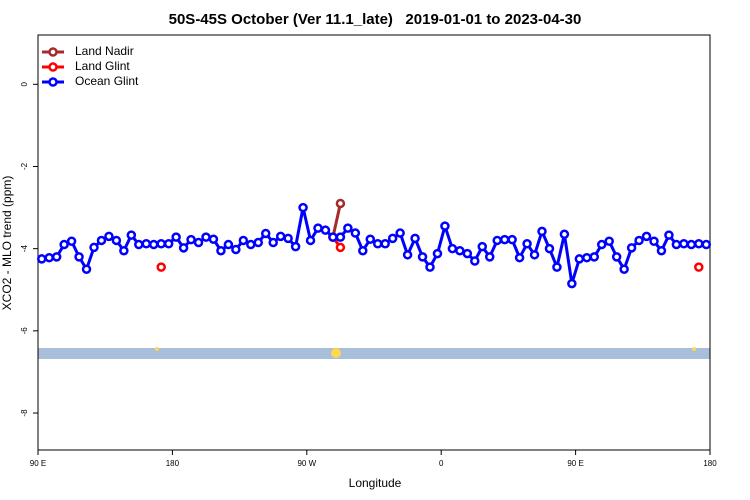 The height and width of the screenshot is (500, 750). What do you see at coordinates (374, 353) in the screenshot?
I see `band` at bounding box center [374, 353].